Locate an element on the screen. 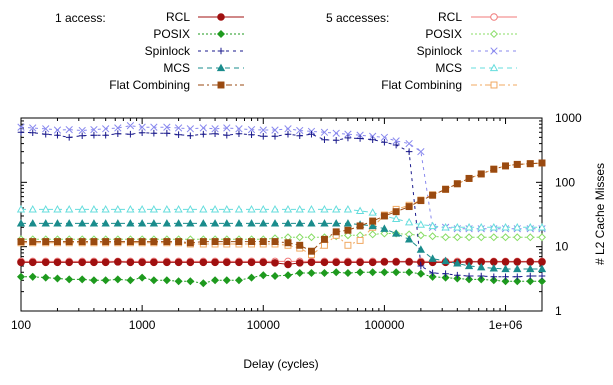  legend-label: MCS is located at coordinates (448, 68).